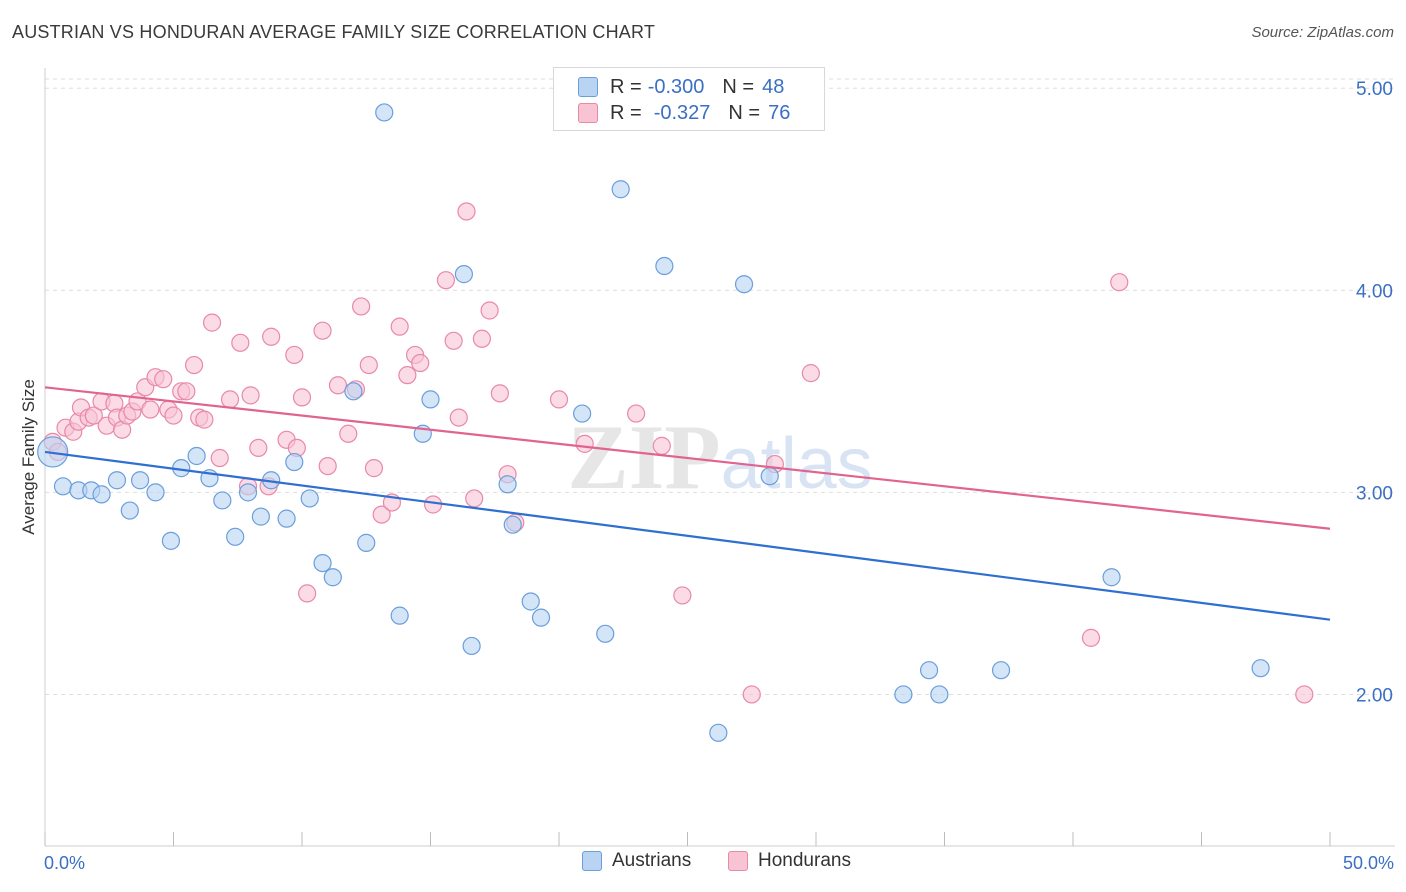 The width and height of the screenshot is (1406, 892). I want to click on legend-item-austrians: Austrians, so click(636, 861).